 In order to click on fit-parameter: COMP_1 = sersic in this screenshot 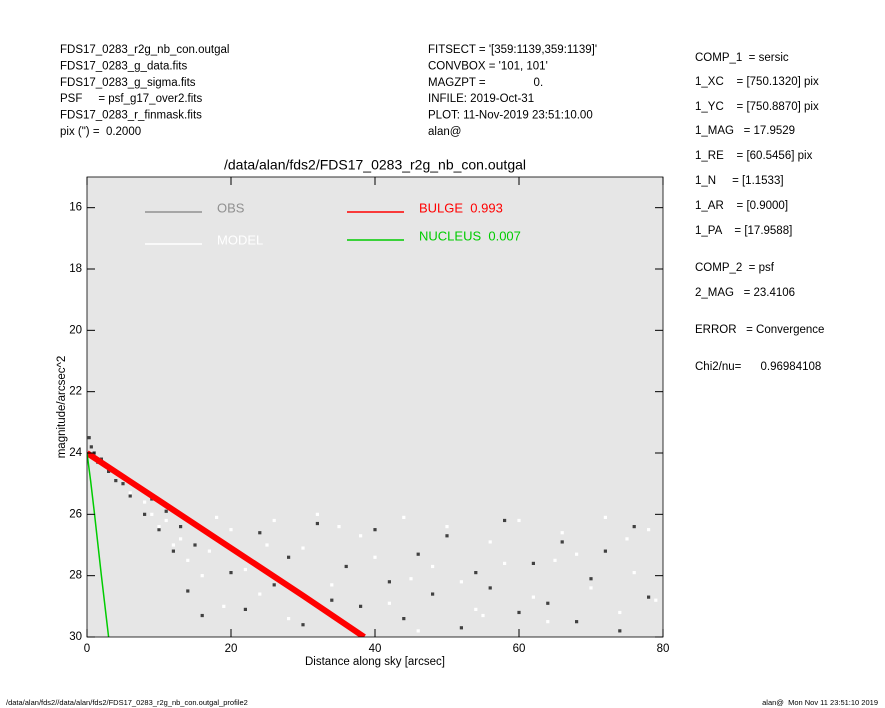, I will do `click(742, 58)`.